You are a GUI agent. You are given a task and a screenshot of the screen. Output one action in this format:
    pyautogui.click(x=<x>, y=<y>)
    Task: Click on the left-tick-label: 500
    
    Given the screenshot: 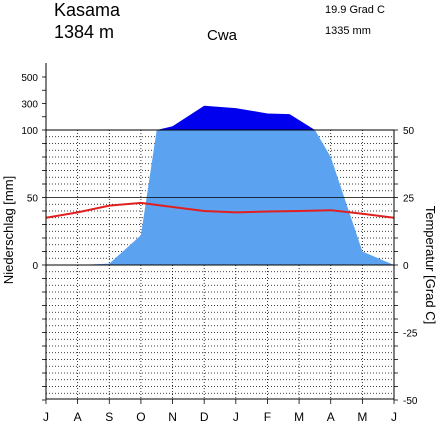 What is the action you would take?
    pyautogui.click(x=29, y=78)
    